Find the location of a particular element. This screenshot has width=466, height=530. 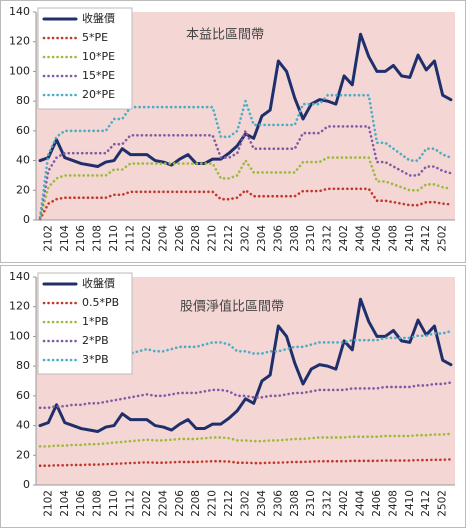

legend-label: 20*PE is located at coordinates (98, 94).